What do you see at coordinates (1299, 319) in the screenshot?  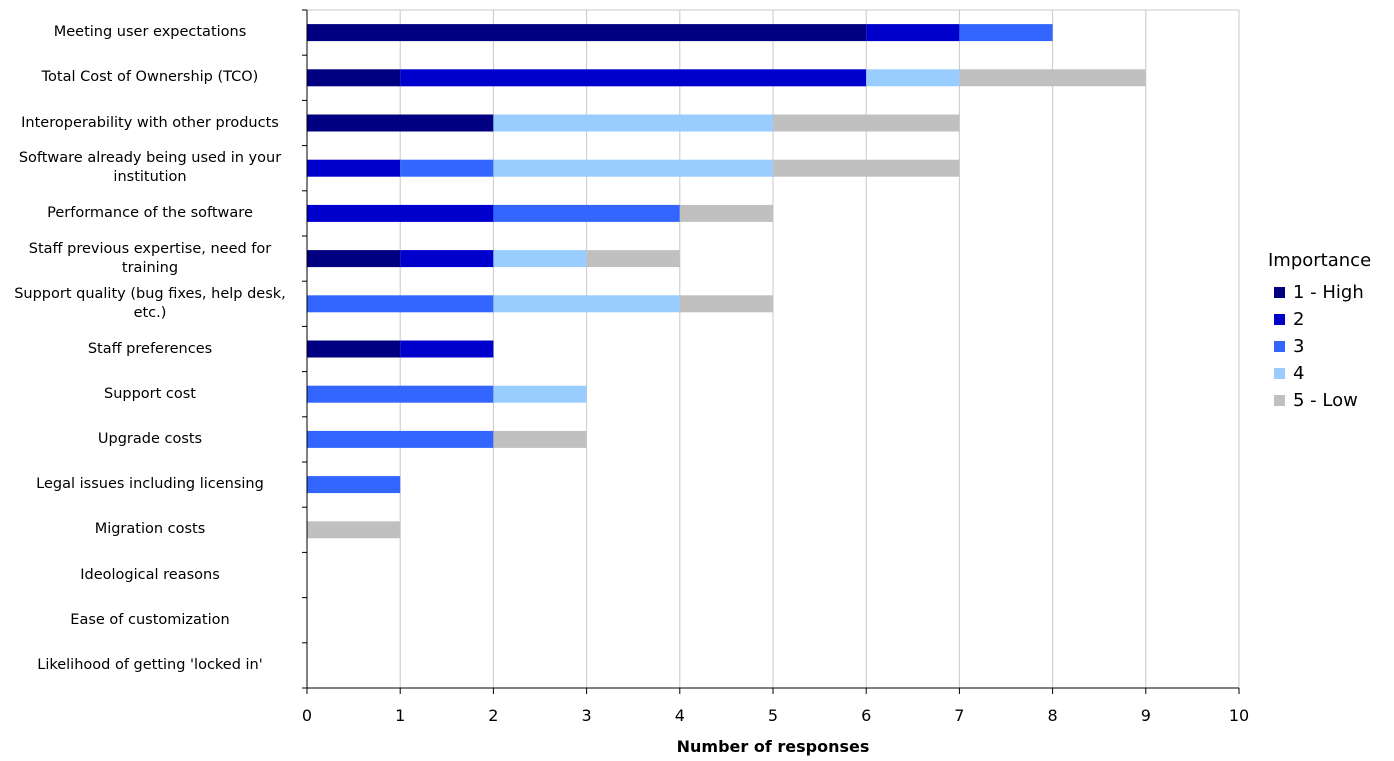 I see `legend-label: 2` at bounding box center [1299, 319].